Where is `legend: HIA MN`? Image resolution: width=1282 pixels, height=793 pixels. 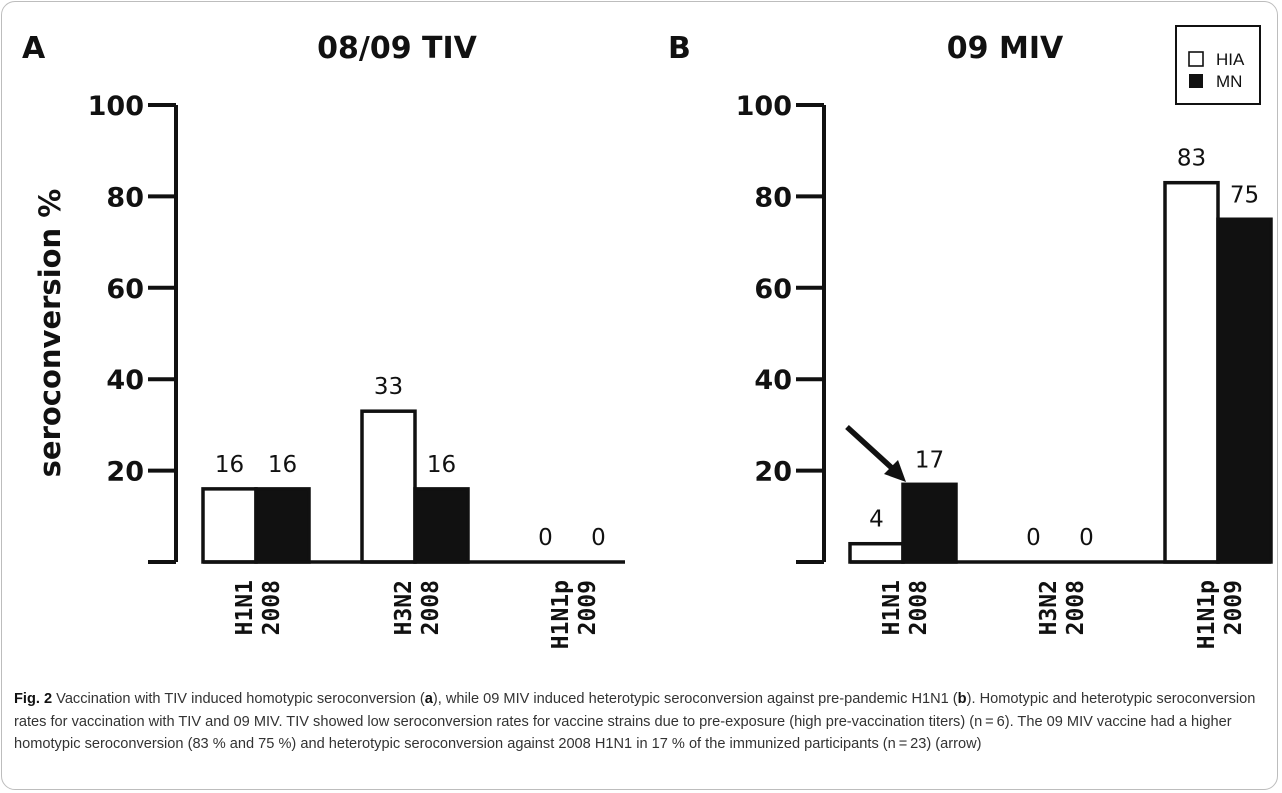 legend: HIA MN is located at coordinates (1218, 65).